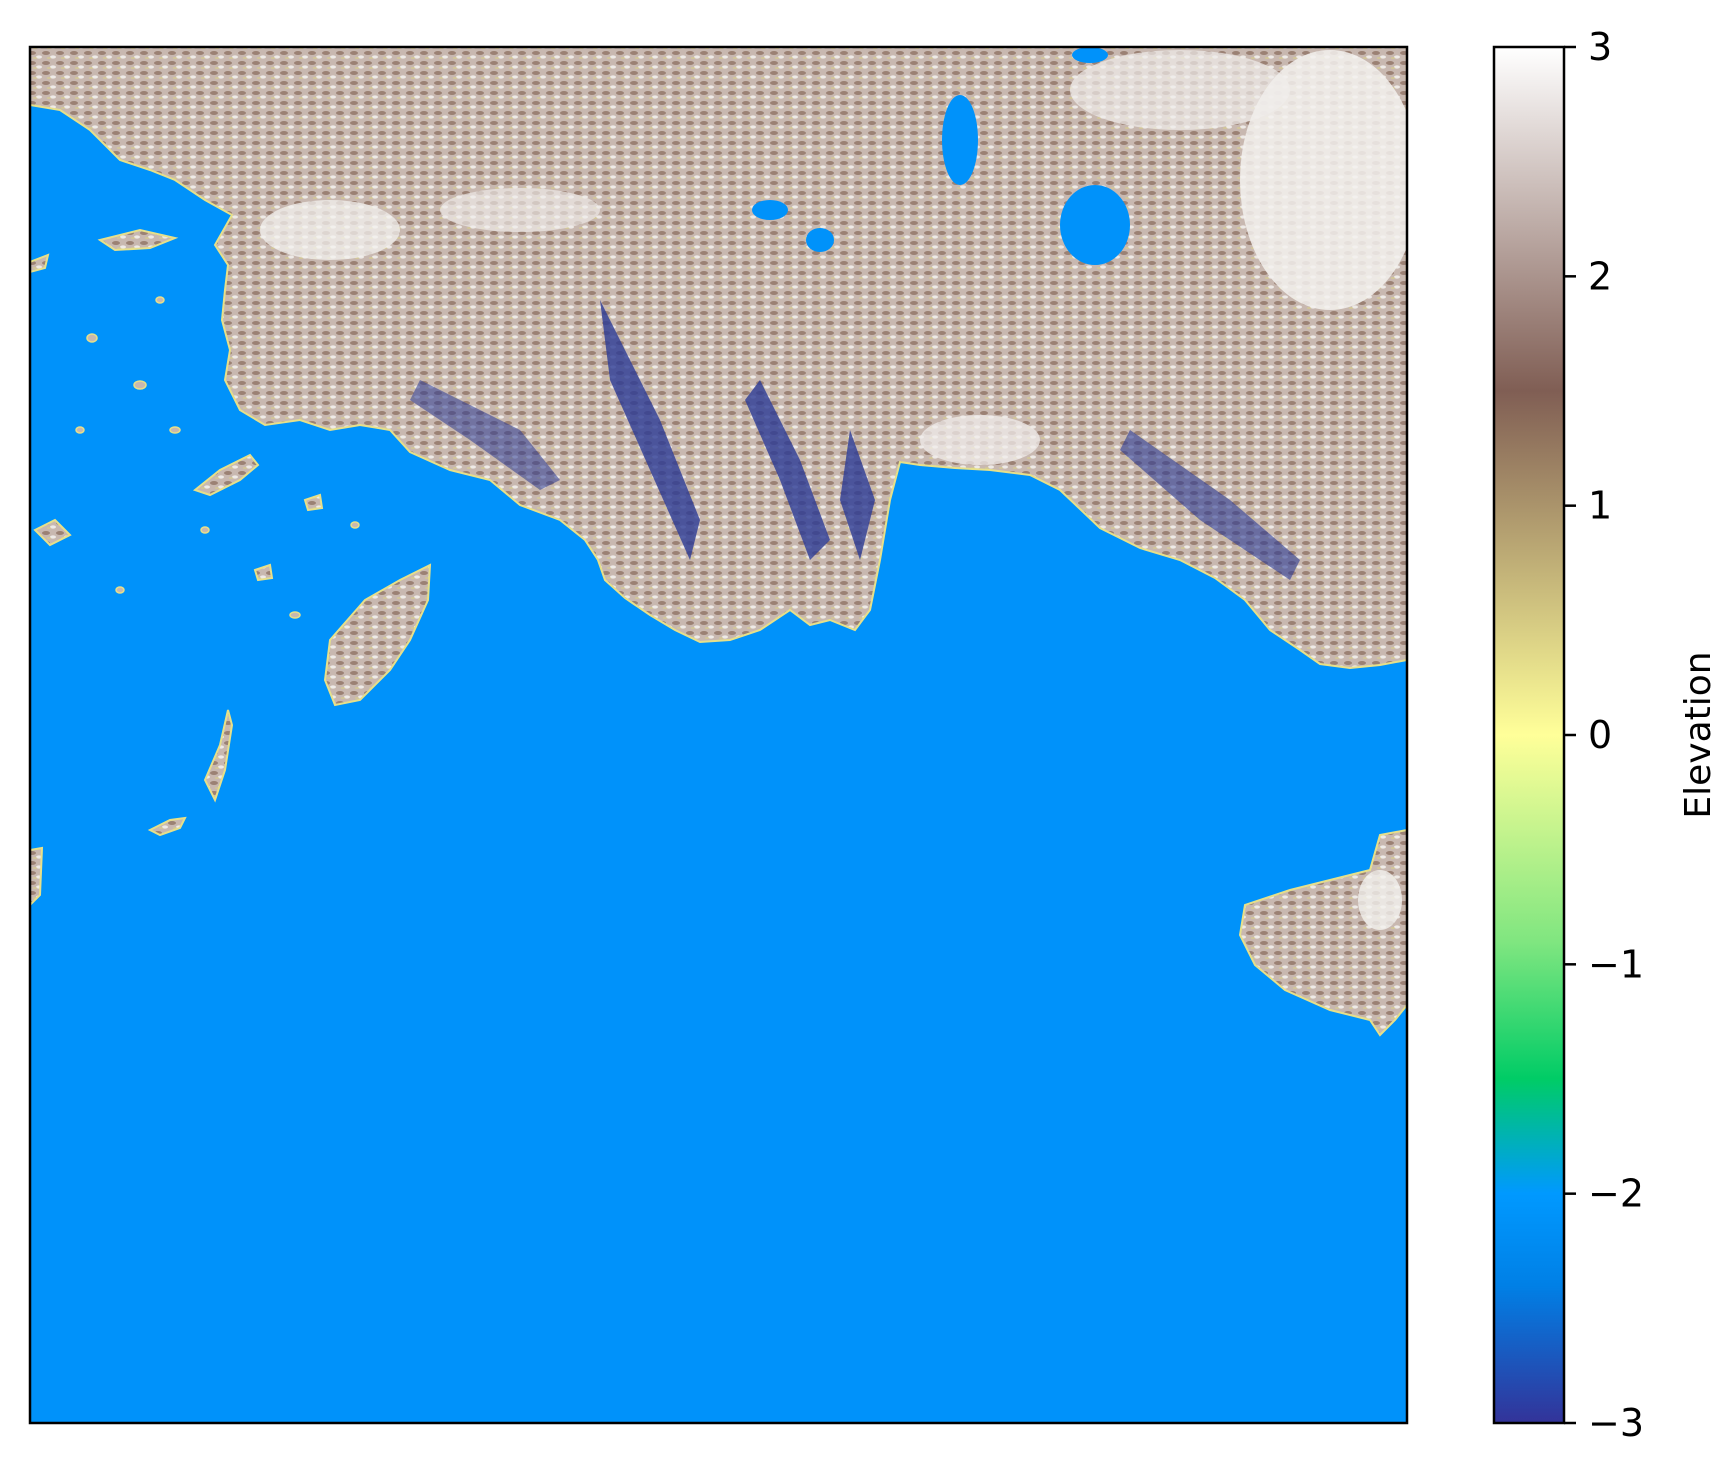 This screenshot has height=1469, width=1731. I want to click on islets, so click(217, 457).